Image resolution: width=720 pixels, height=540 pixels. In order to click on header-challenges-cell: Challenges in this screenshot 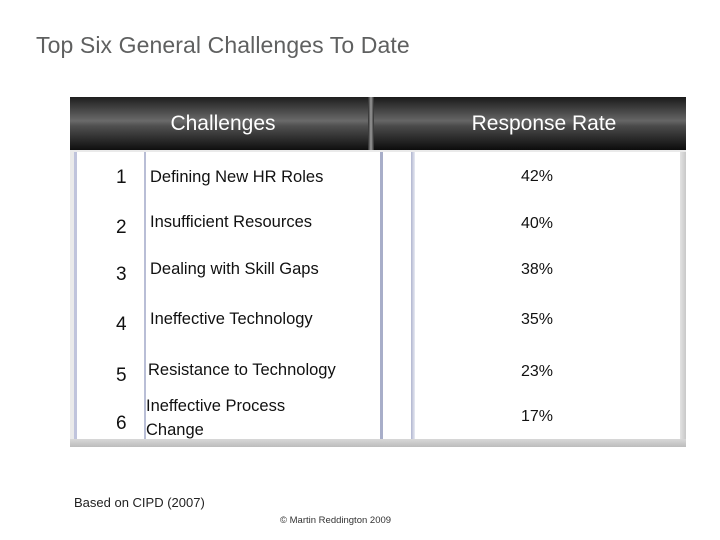, I will do `click(221, 123)`.